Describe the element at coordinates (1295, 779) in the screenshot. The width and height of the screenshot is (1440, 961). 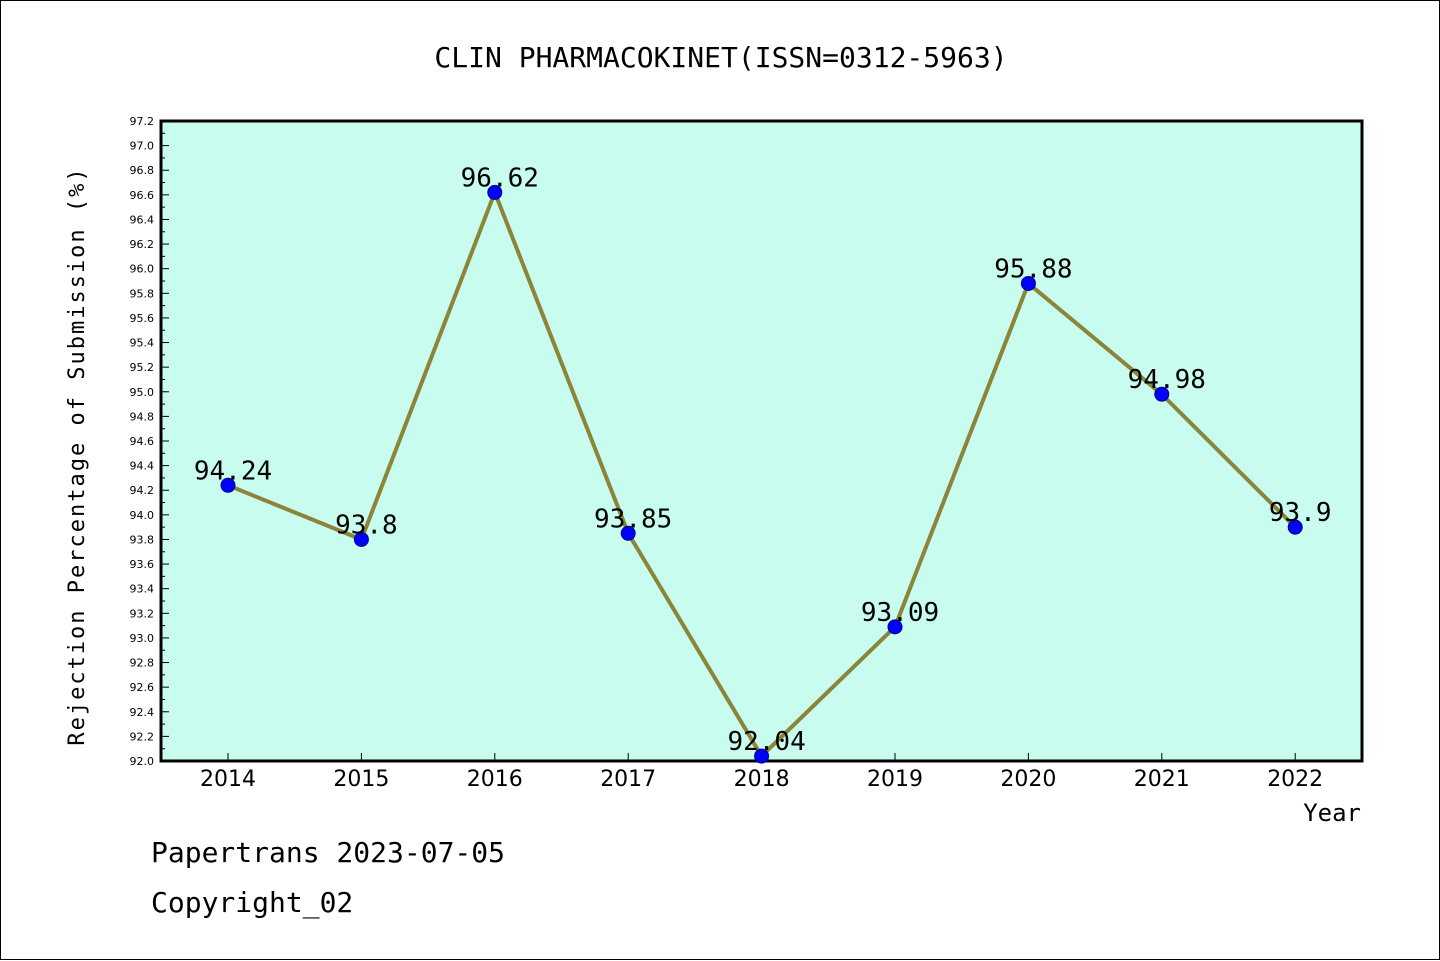
I see `x-tick-label: 2022` at that location.